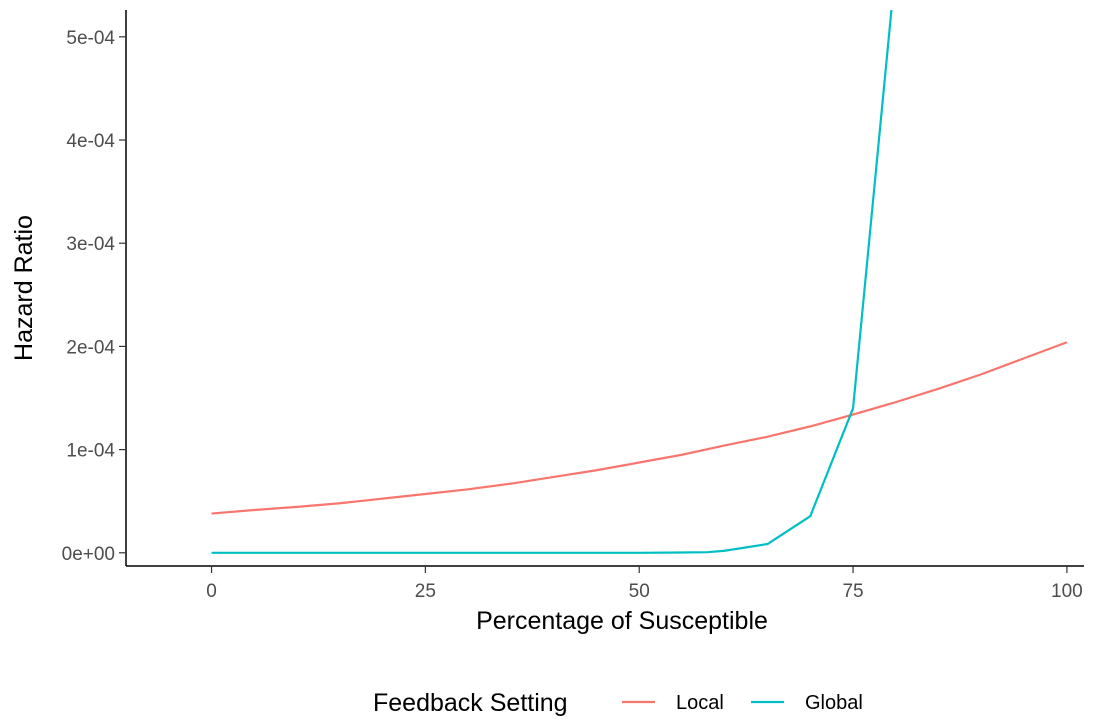 The width and height of the screenshot is (1111, 723). What do you see at coordinates (834, 703) in the screenshot?
I see `legend-label-global: Global` at bounding box center [834, 703].